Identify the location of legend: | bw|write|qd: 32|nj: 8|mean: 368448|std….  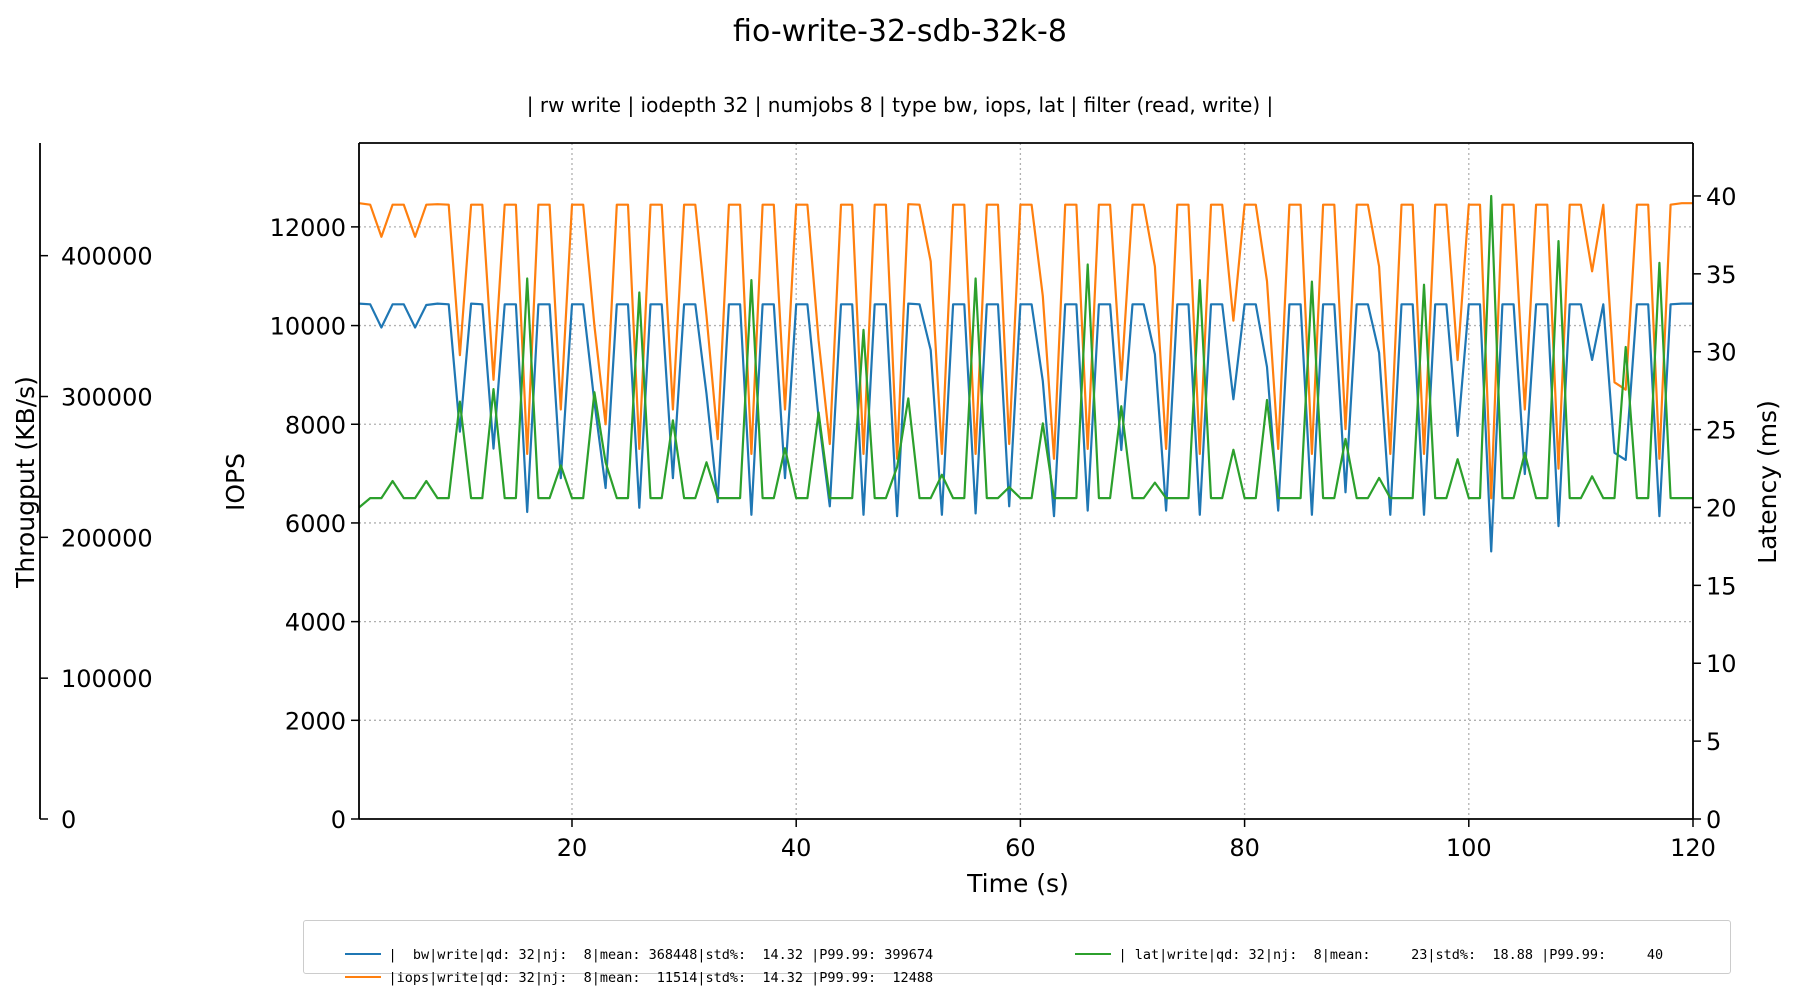
(1017, 953).